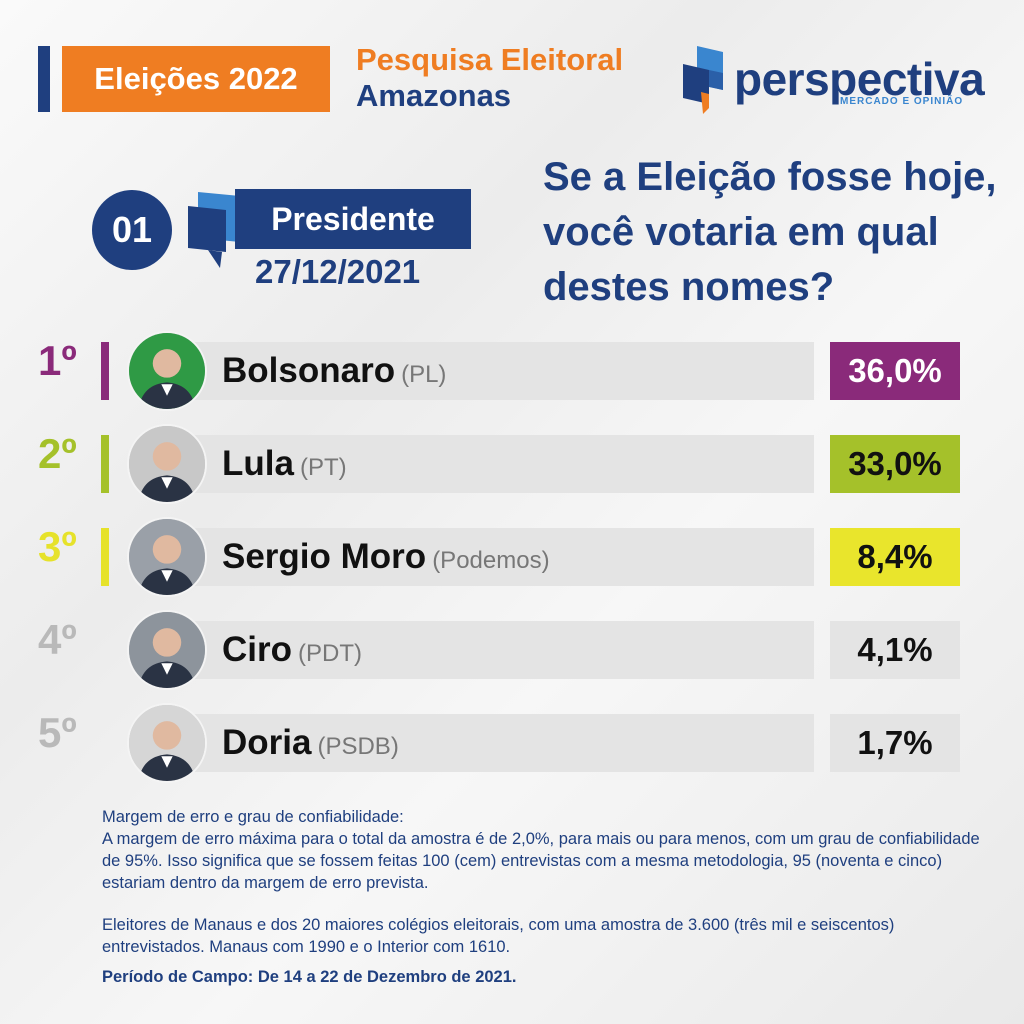  I want to click on candidate-party: (Podemos), so click(491, 560).